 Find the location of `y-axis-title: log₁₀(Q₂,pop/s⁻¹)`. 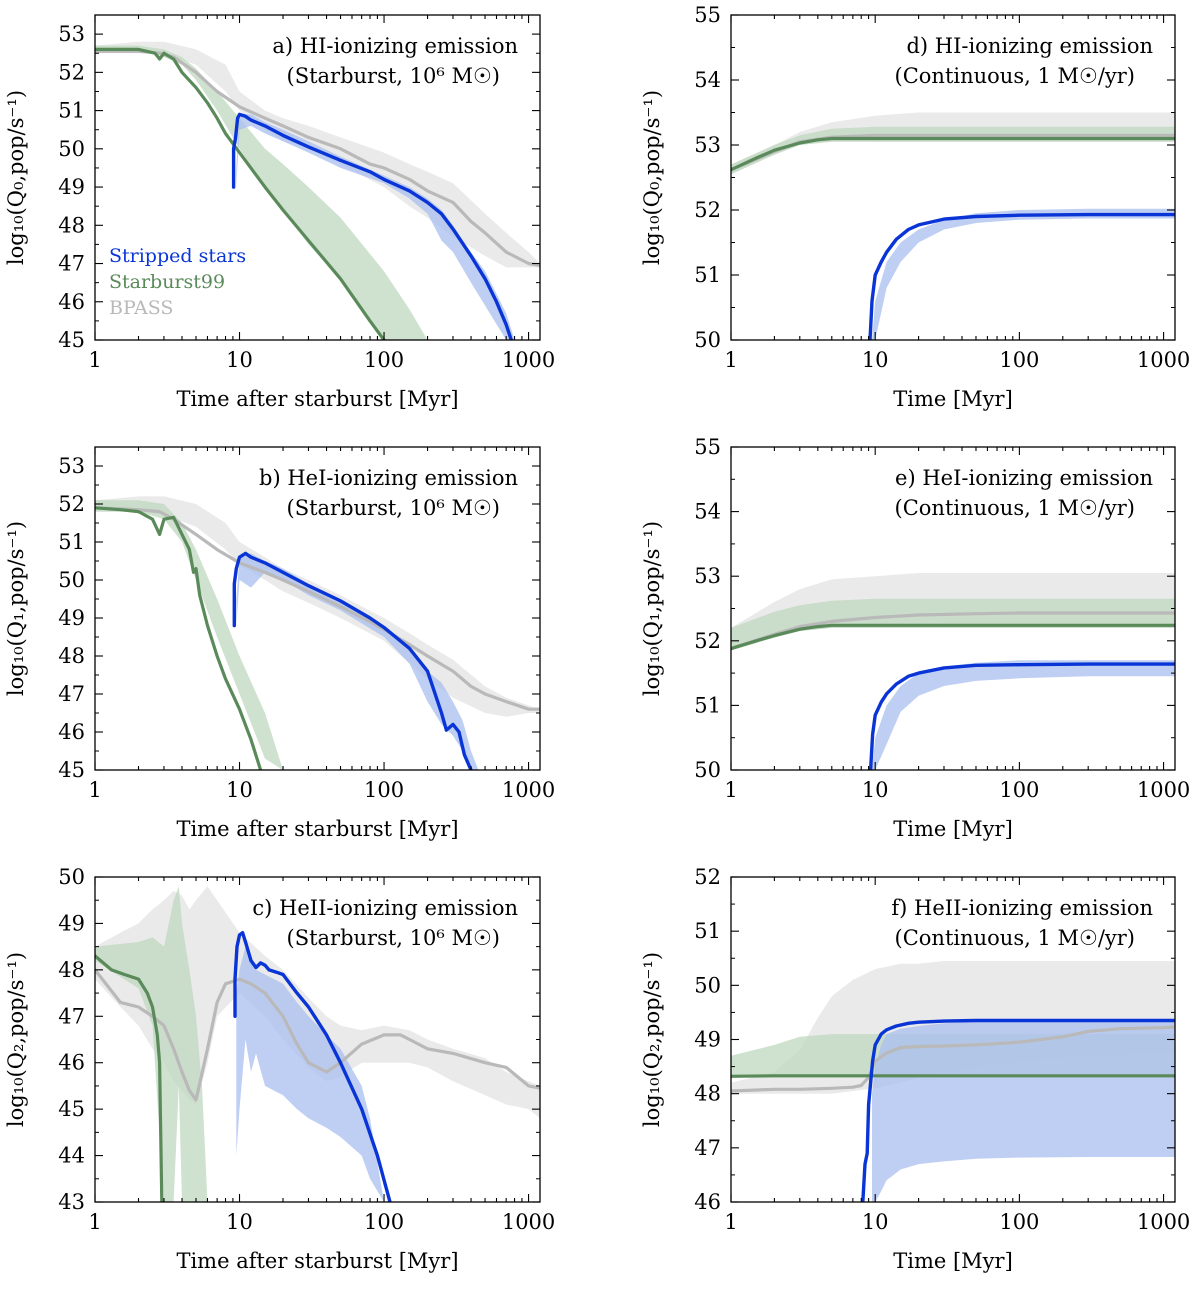

y-axis-title: log₁₀(Q₂,pop/s⁻¹) is located at coordinates (16, 1039).